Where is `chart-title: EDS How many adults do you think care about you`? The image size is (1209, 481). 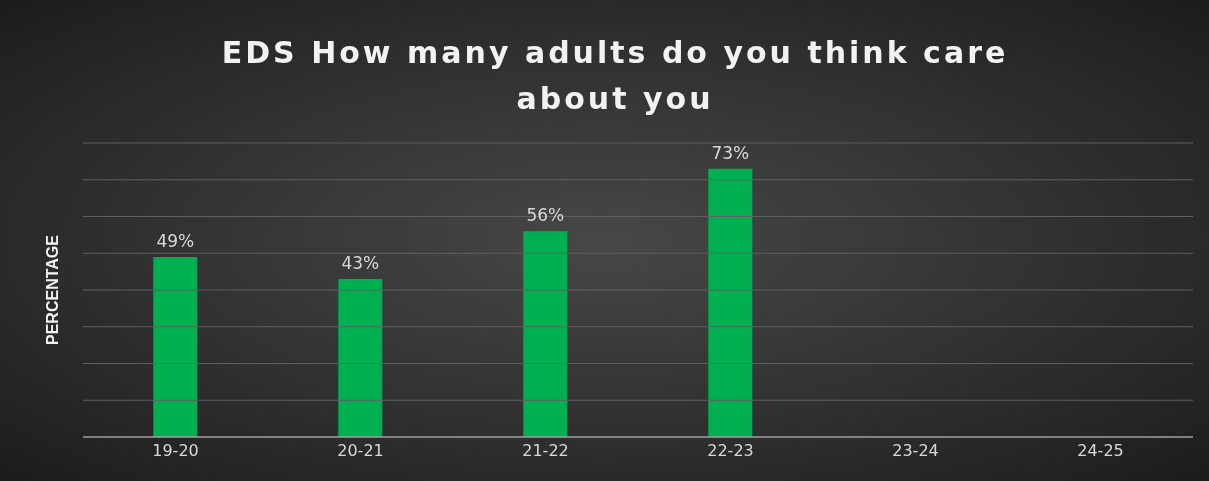
chart-title: EDS How many adults do you think care about you is located at coordinates (615, 76).